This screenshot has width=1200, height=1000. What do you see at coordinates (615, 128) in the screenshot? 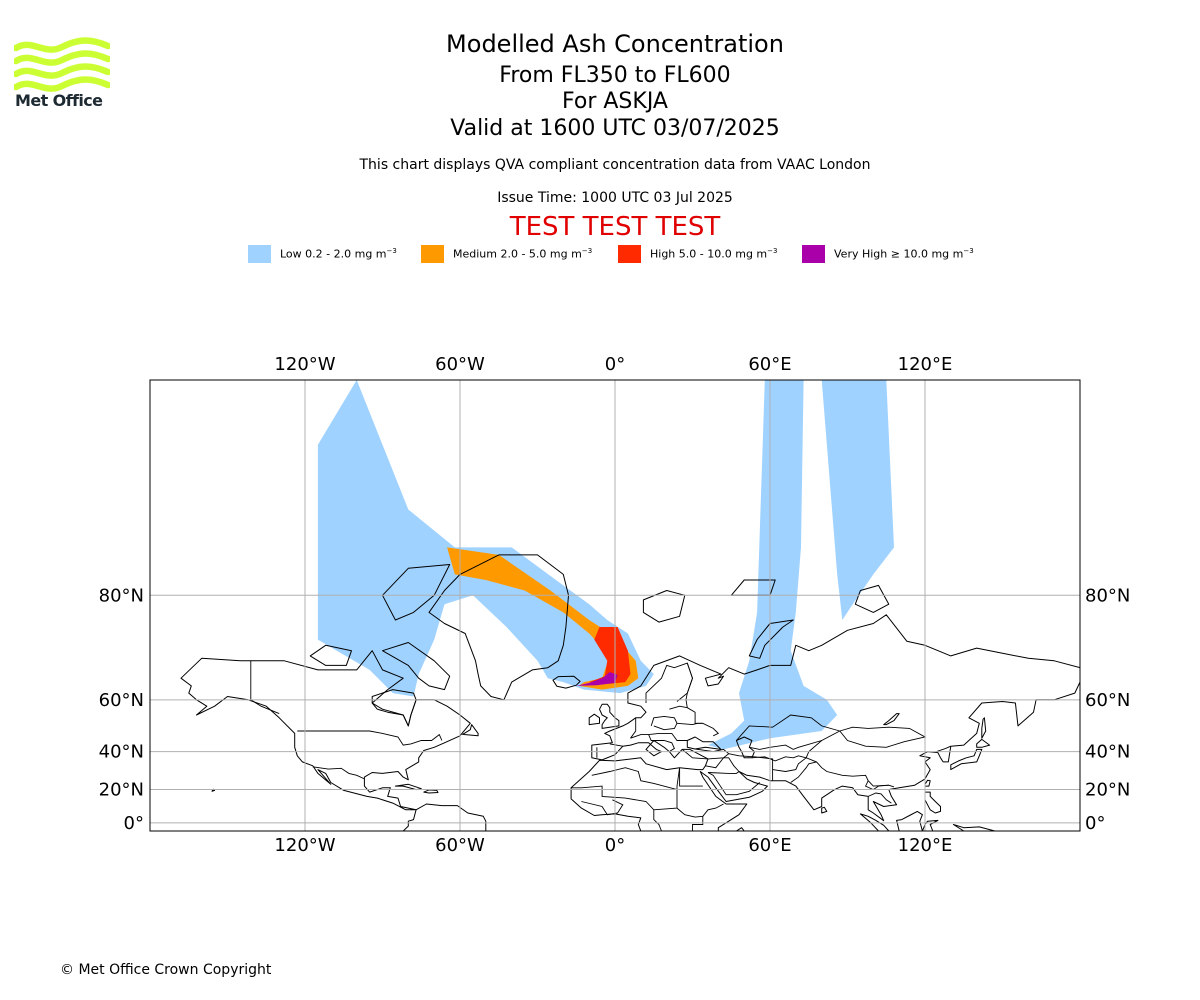
I see `valid-time: Valid at 1600 UTC 03/07/2025` at bounding box center [615, 128].